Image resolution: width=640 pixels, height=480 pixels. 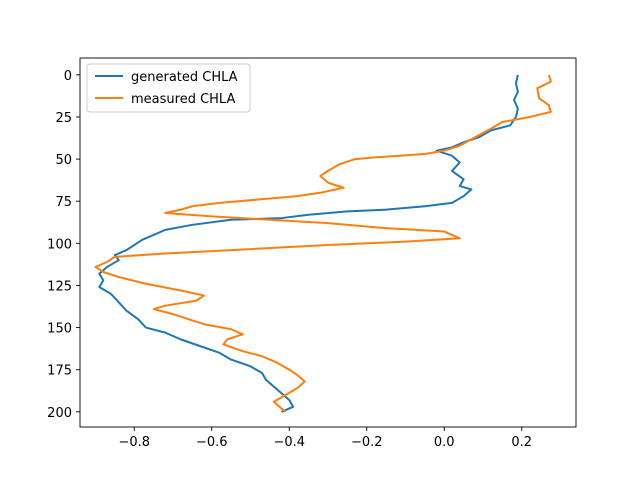 I want to click on x-tick-label: −0.8, so click(x=134, y=442).